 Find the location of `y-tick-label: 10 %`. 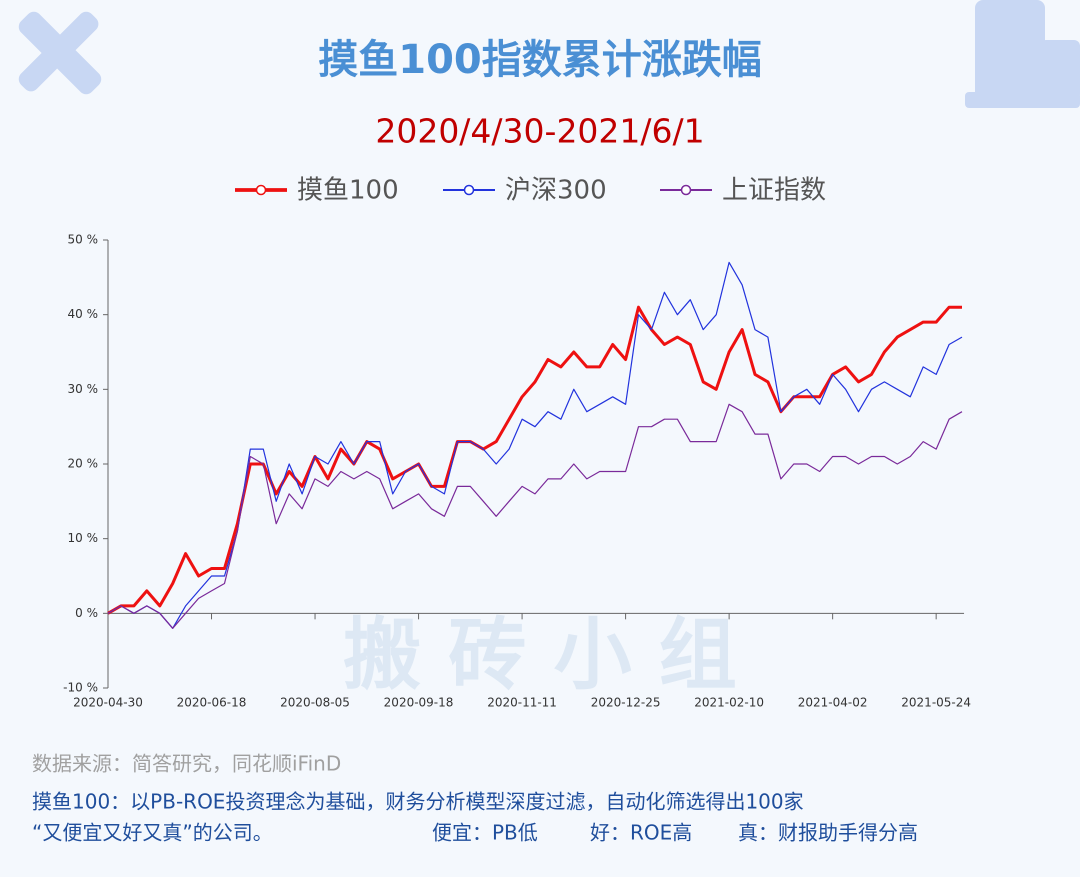

y-tick-label: 10 % is located at coordinates (83, 538).